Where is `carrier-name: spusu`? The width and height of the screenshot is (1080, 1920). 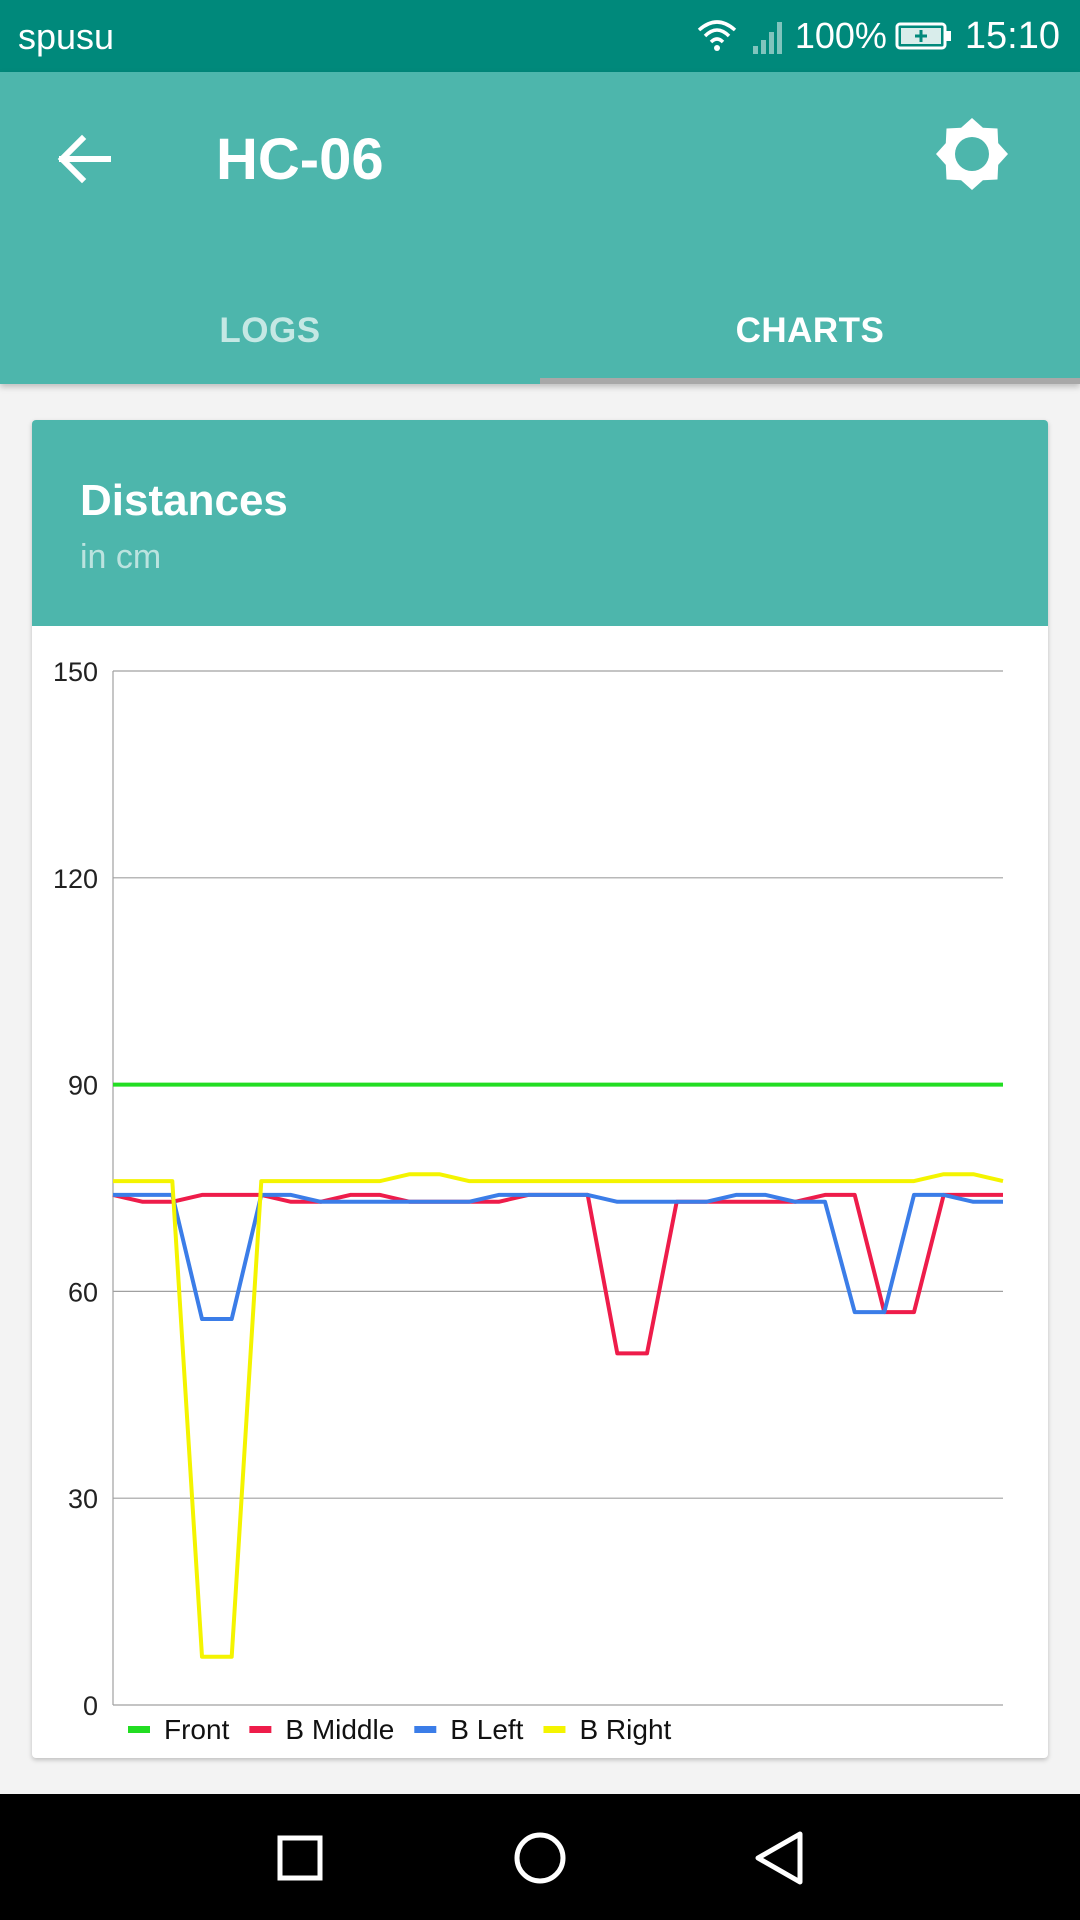 carrier-name: spusu is located at coordinates (66, 36).